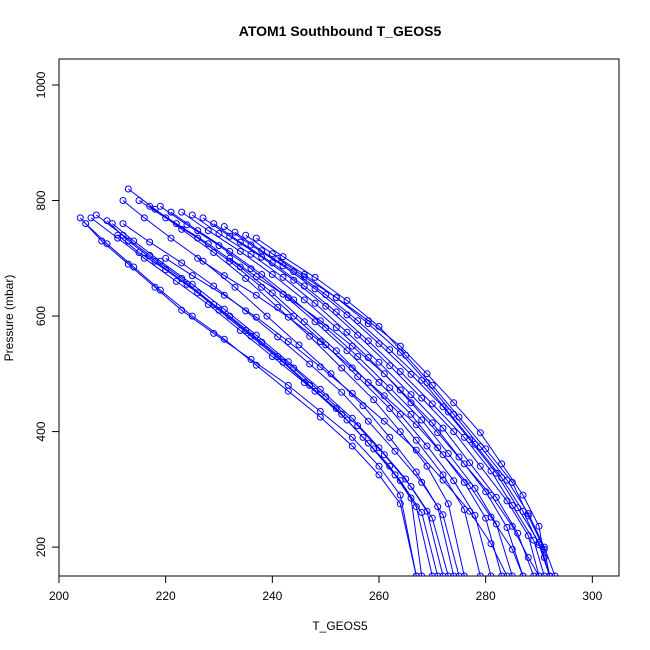 The width and height of the screenshot is (650, 650). What do you see at coordinates (166, 596) in the screenshot?
I see `x-tick-label: 220` at bounding box center [166, 596].